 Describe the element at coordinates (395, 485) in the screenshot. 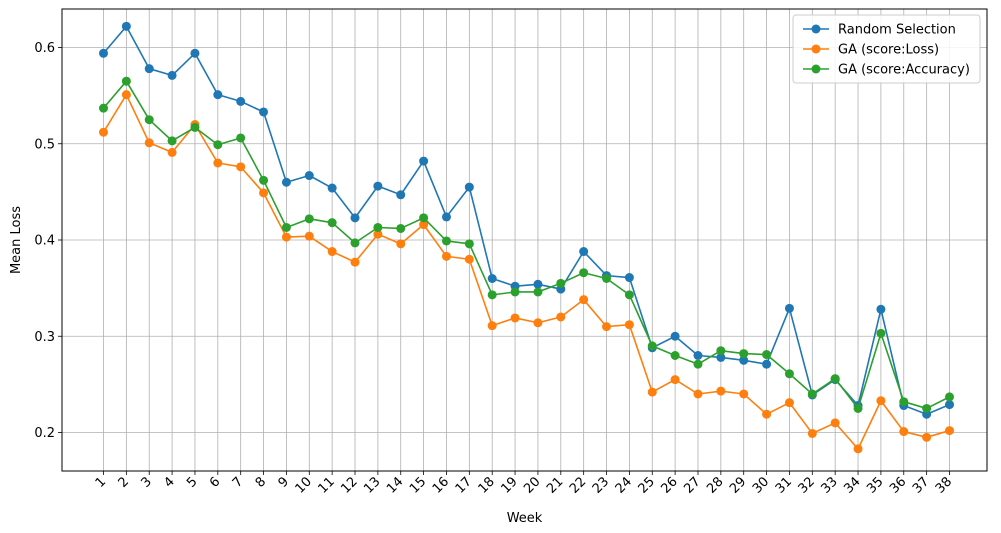

I see `x-tick-label: 14` at that location.